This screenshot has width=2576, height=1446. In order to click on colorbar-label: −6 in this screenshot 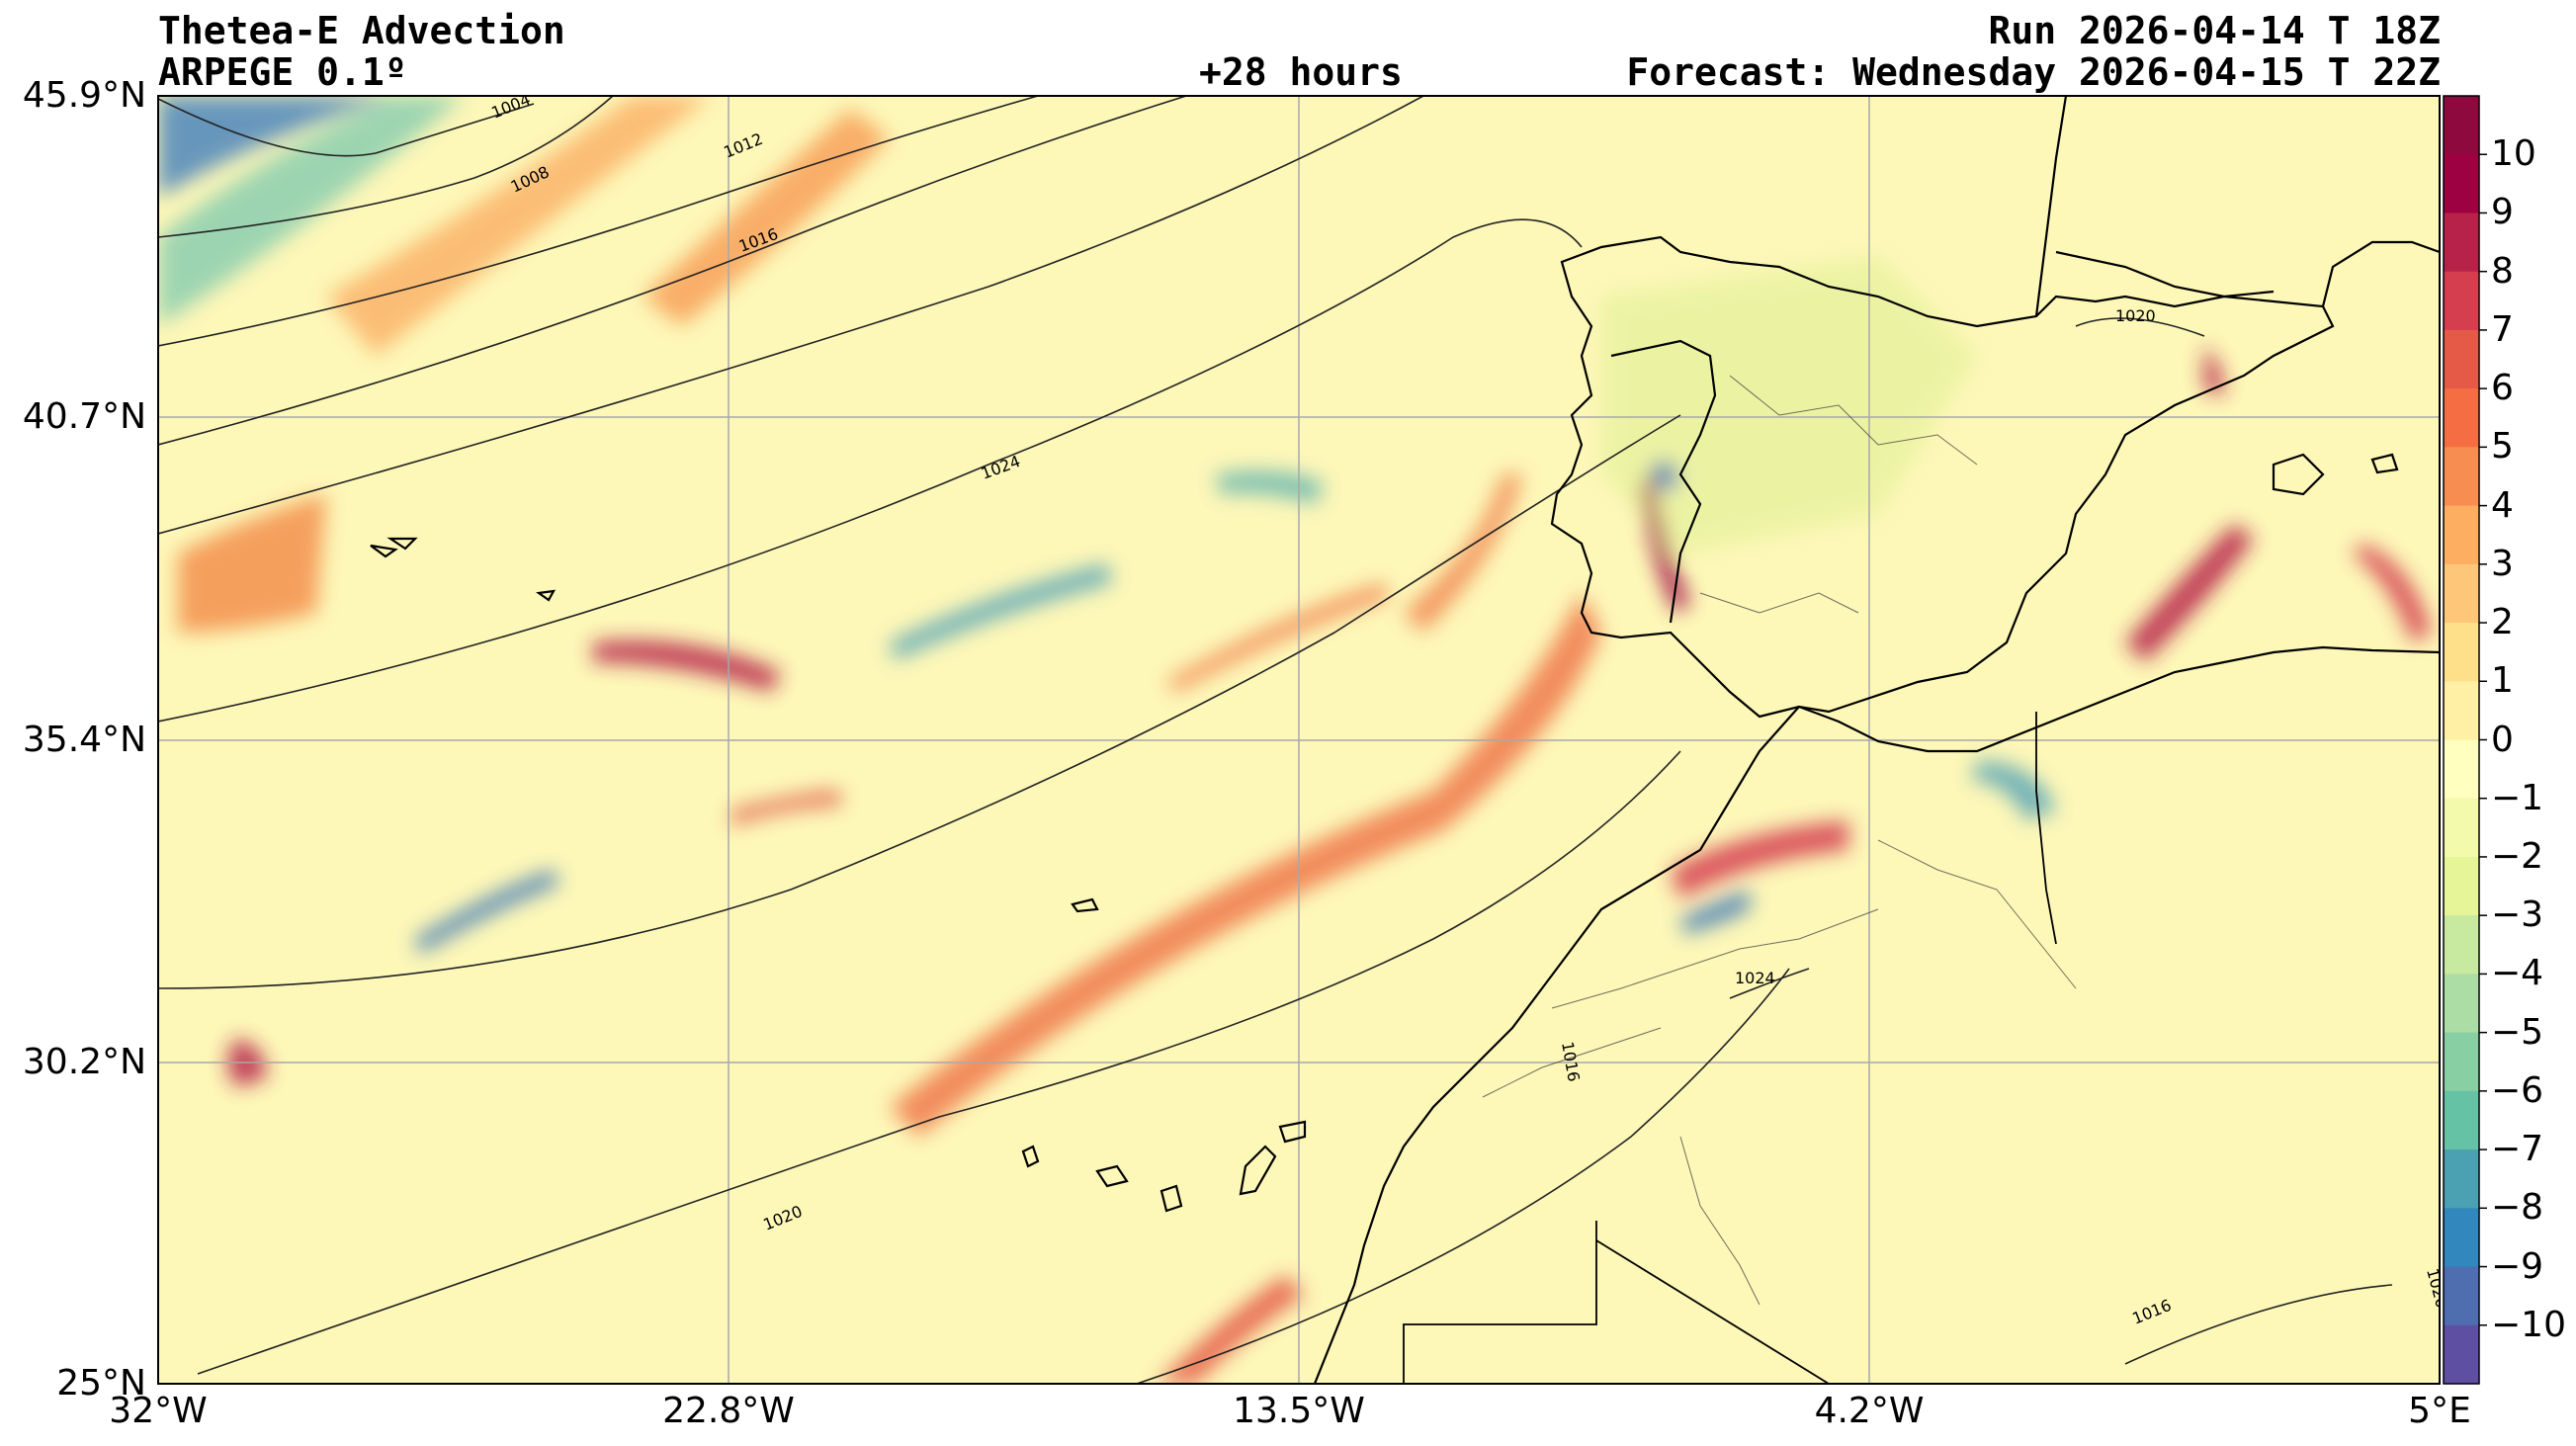, I will do `click(2517, 1090)`.